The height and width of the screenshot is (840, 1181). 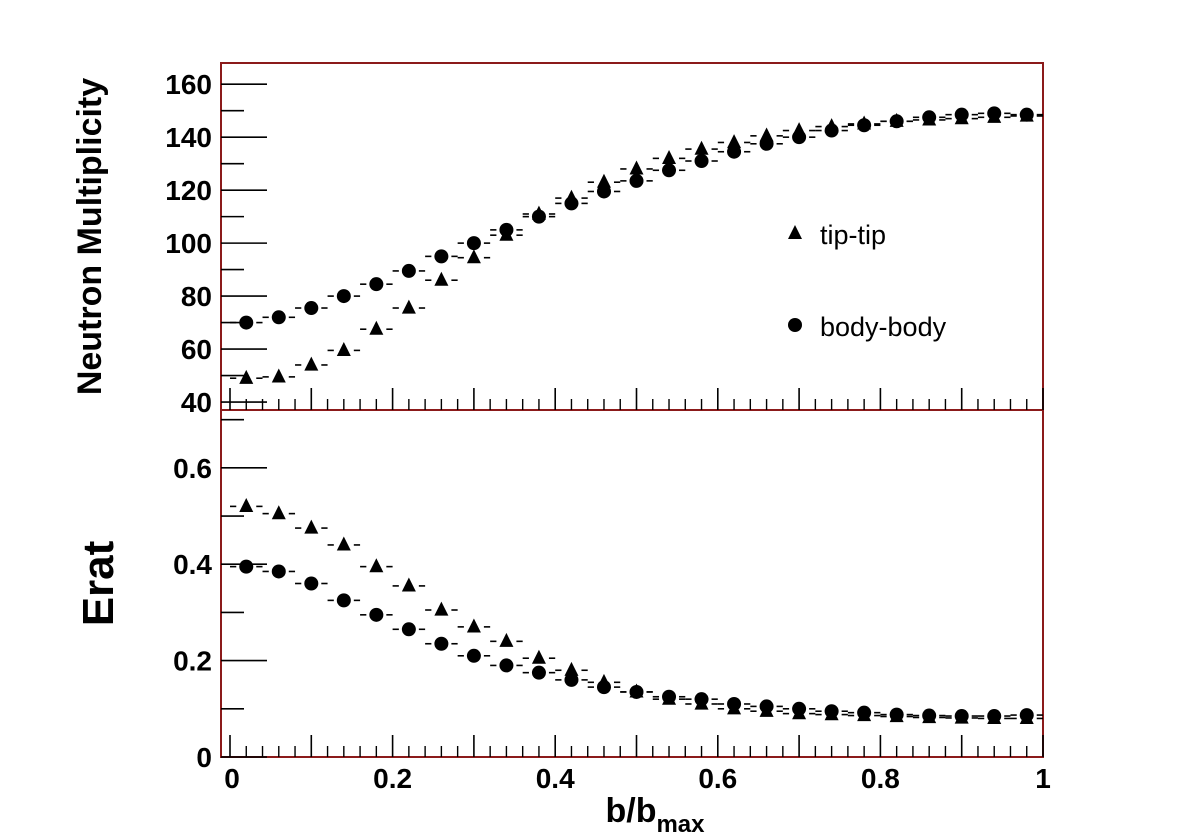 I want to click on y-tick-label-top: 140, so click(x=188, y=137).